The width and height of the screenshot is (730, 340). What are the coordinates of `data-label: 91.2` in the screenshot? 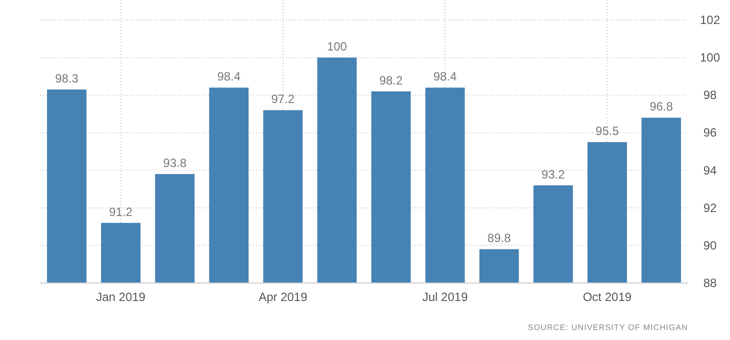 It's located at (121, 211).